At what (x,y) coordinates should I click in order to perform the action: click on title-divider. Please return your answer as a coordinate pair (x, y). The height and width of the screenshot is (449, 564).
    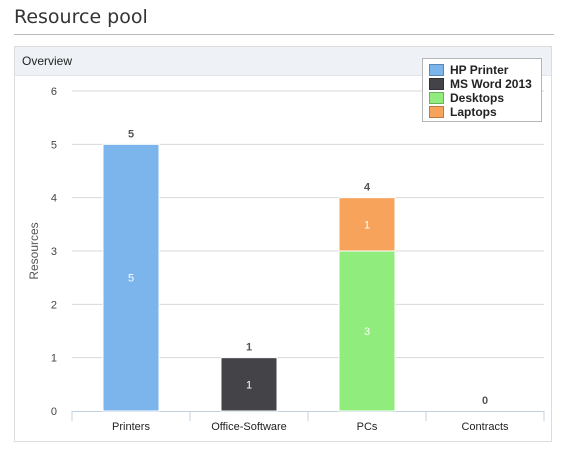
    Looking at the image, I should click on (284, 34).